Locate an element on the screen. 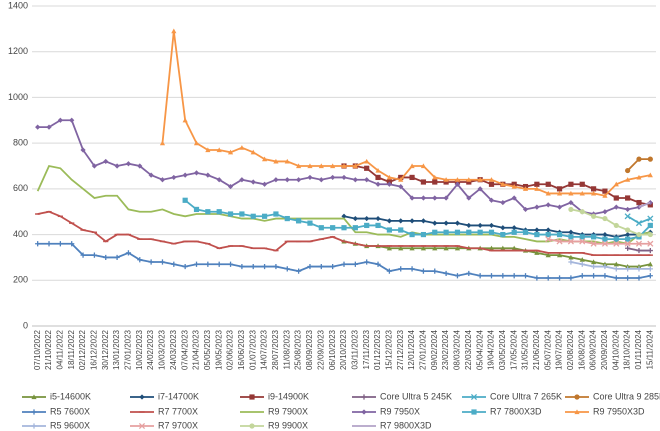 This screenshot has width=660, height=431. legend-item: R5 7600X is located at coordinates (56, 411).